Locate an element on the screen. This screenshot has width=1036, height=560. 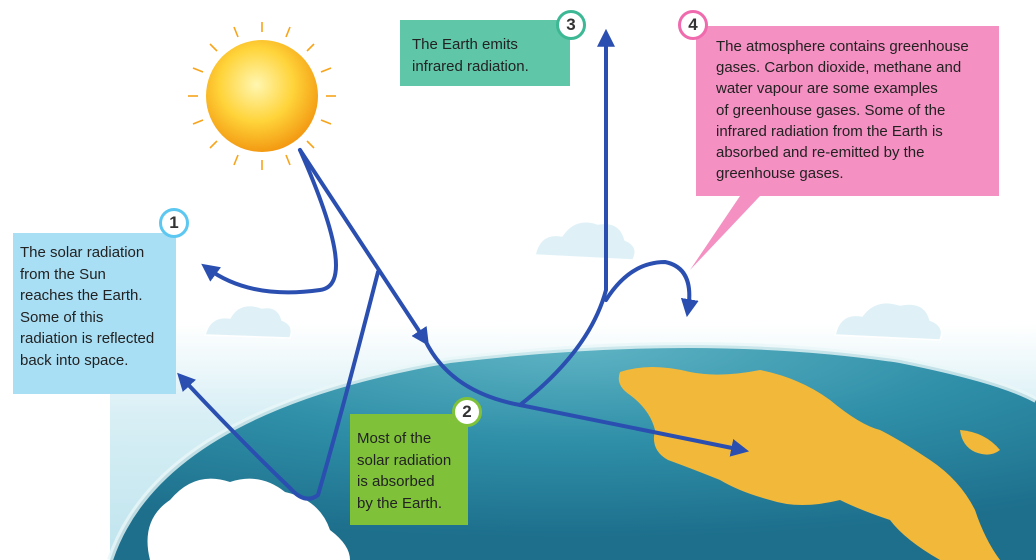
step-badge-2: 2 is located at coordinates (467, 412).